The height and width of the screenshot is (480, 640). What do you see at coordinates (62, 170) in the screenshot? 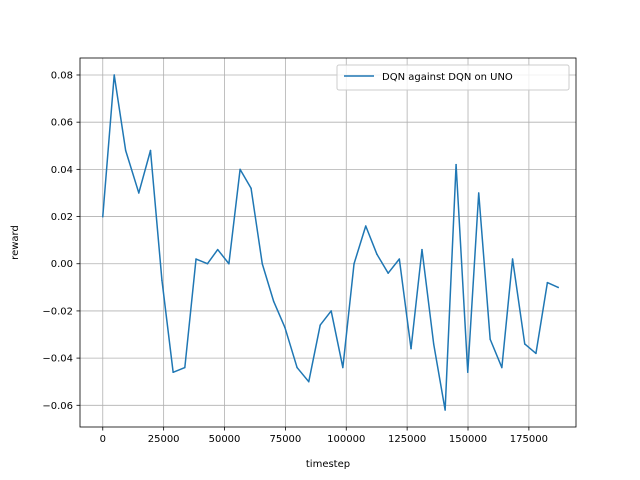
I see `y-tick-label: 0.04` at bounding box center [62, 170].